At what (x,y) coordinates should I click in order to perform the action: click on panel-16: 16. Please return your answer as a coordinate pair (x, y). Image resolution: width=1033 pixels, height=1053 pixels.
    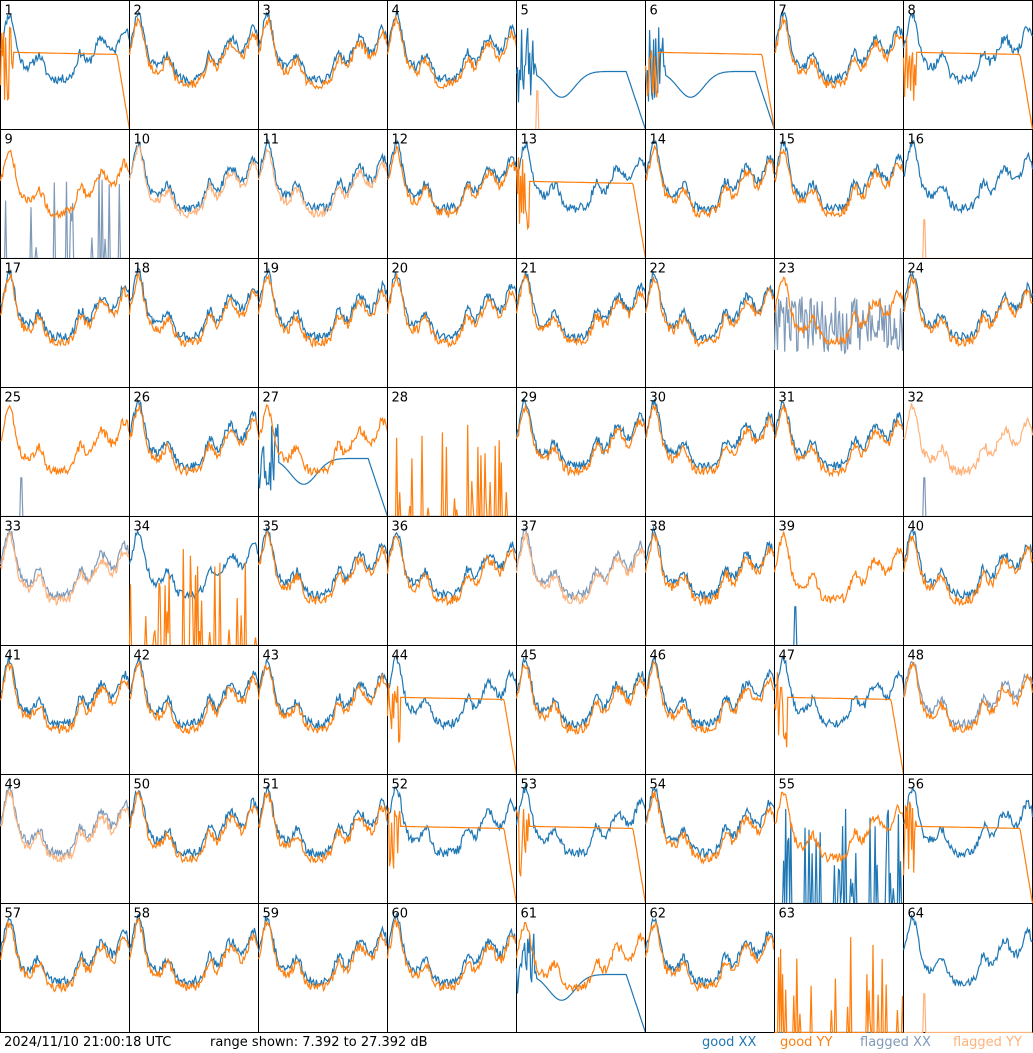
    Looking at the image, I should click on (968, 194).